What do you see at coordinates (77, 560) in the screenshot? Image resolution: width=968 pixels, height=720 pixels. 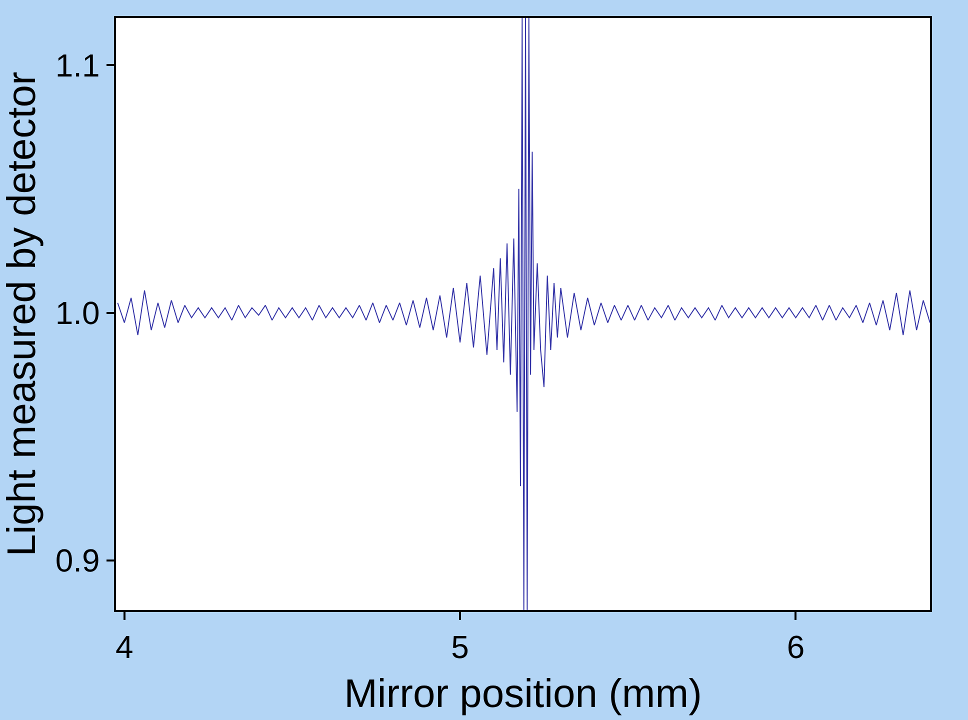 I see `y-tick-label: 0.9` at bounding box center [77, 560].